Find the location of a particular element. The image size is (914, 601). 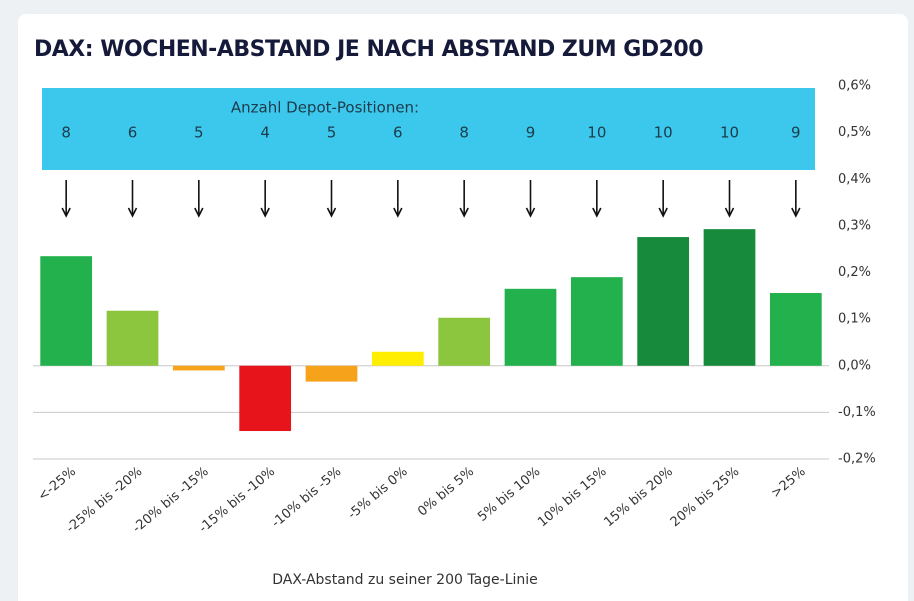

x-axis-title: DAX-Abstand zu seiner 200 Tage-Linie is located at coordinates (405, 580).